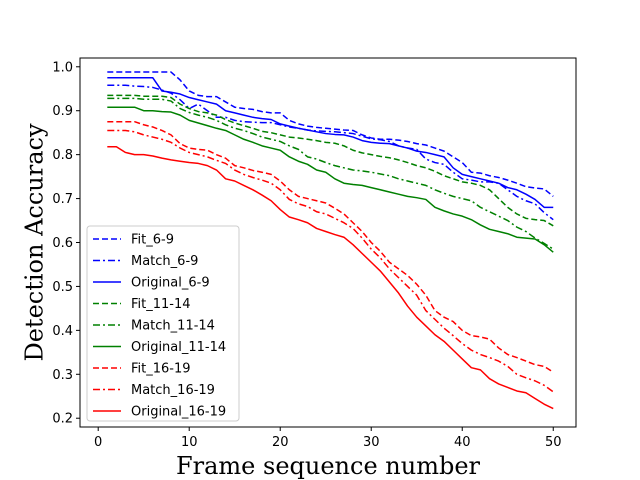  I want to click on y-tick-label: 0.4, so click(62, 331).